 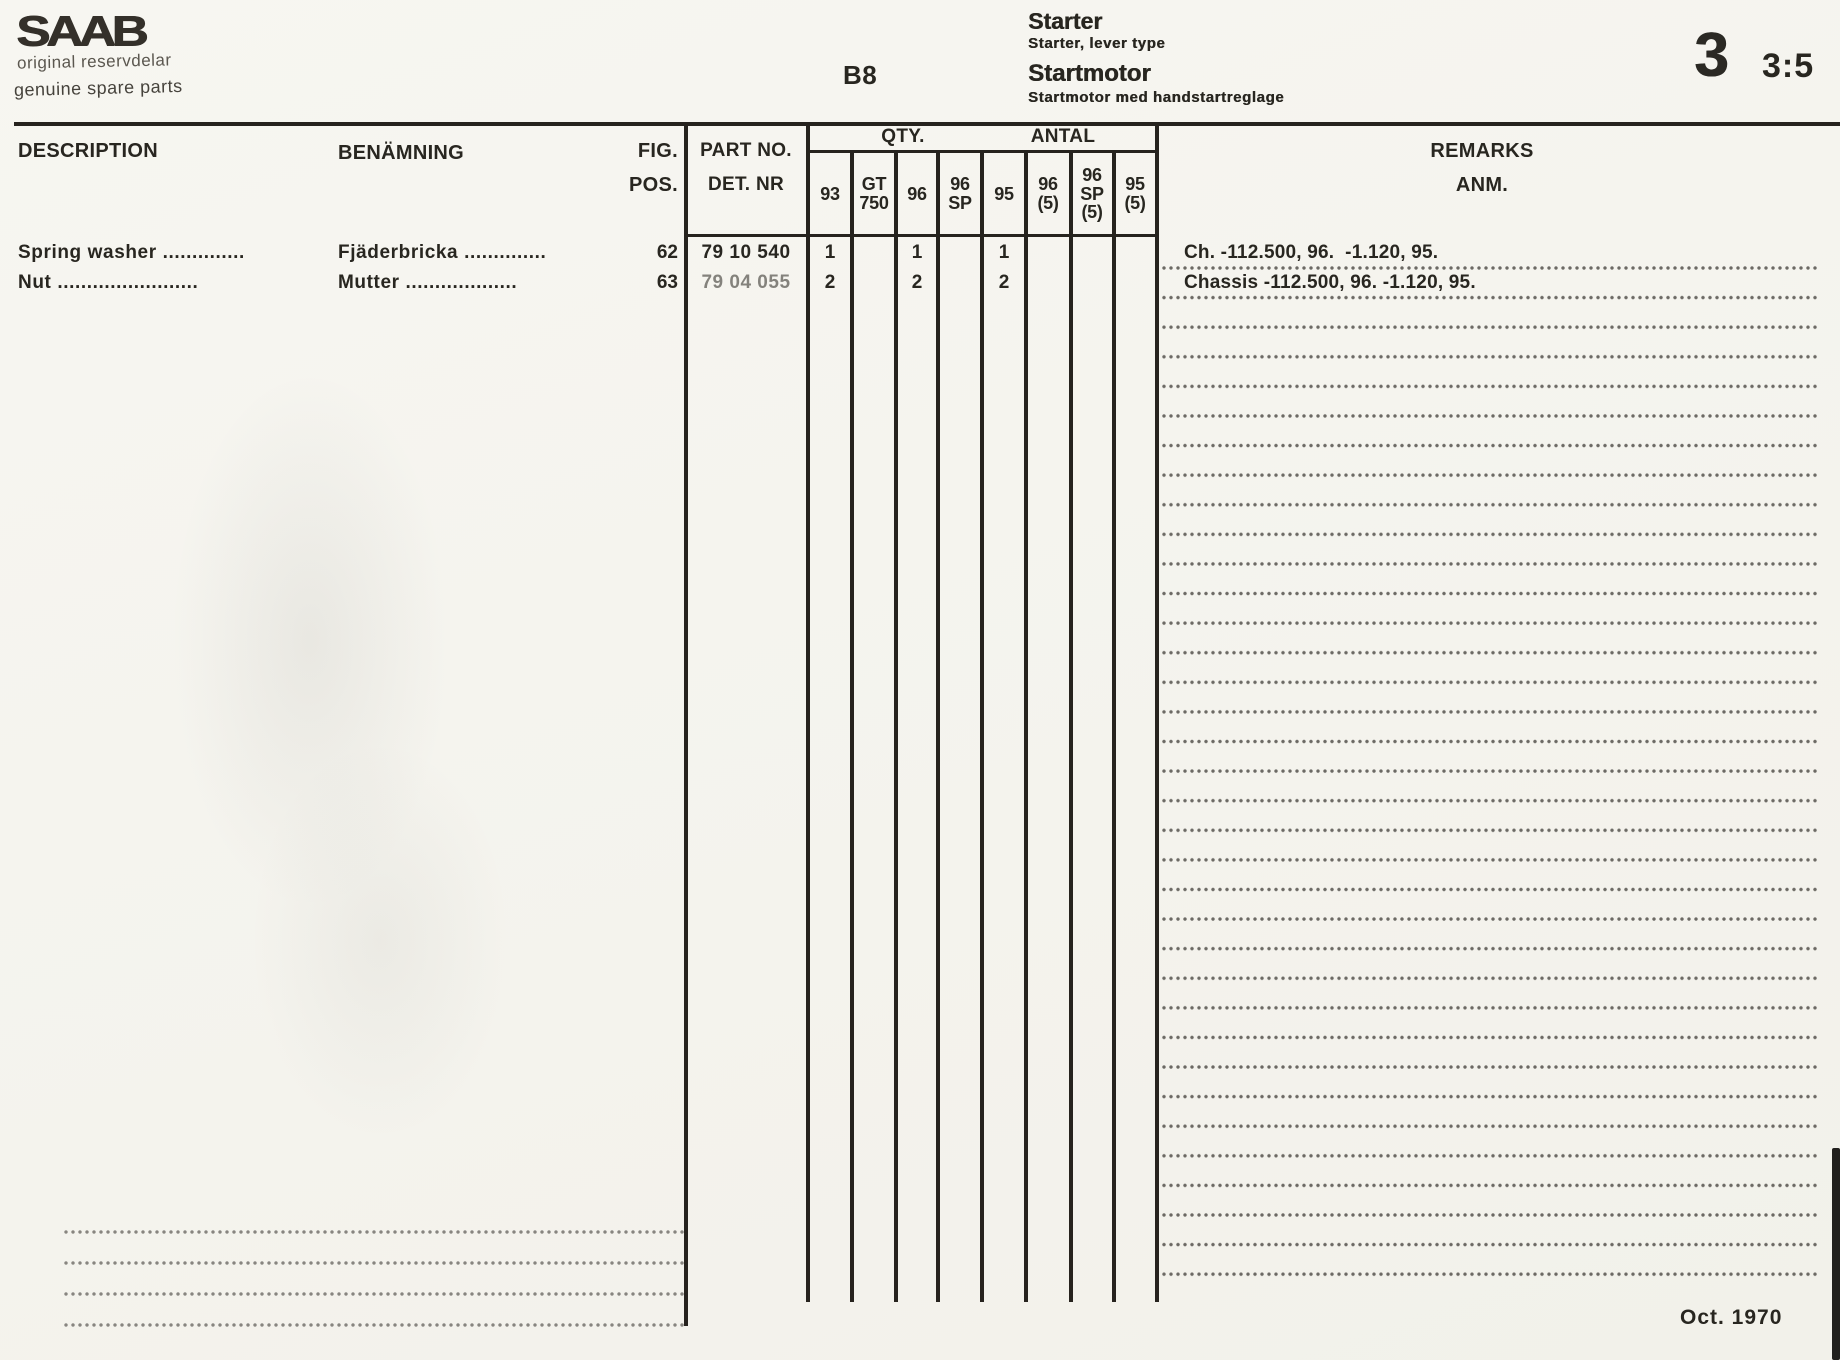 What do you see at coordinates (917, 252) in the screenshot?
I see `row-qty-96: 1` at bounding box center [917, 252].